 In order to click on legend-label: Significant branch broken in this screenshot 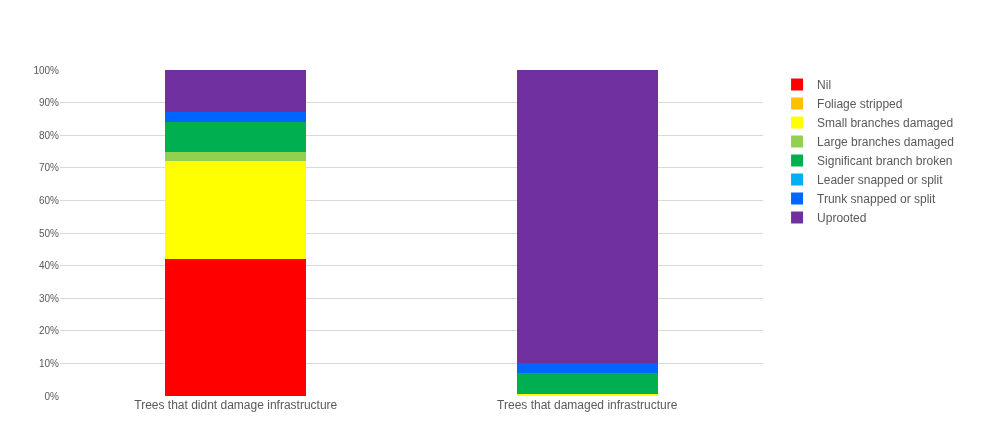, I will do `click(885, 161)`.